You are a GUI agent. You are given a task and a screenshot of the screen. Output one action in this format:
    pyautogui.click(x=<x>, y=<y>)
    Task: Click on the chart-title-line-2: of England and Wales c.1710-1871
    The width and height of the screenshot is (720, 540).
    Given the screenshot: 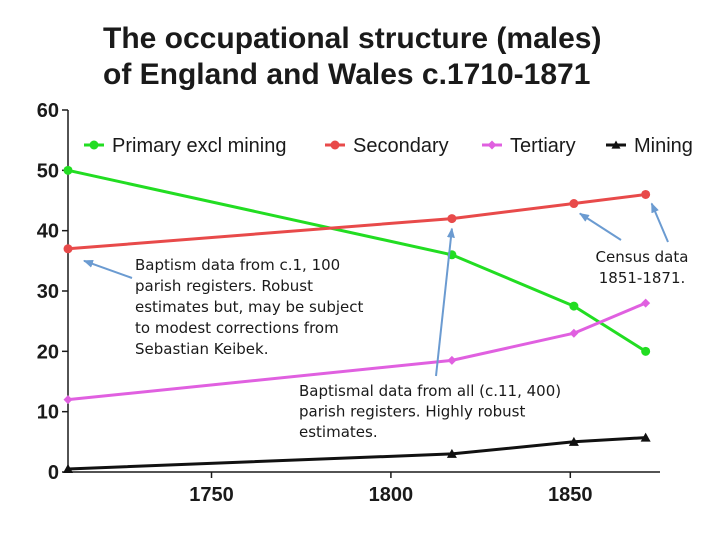 What is the action you would take?
    pyautogui.click(x=346, y=74)
    